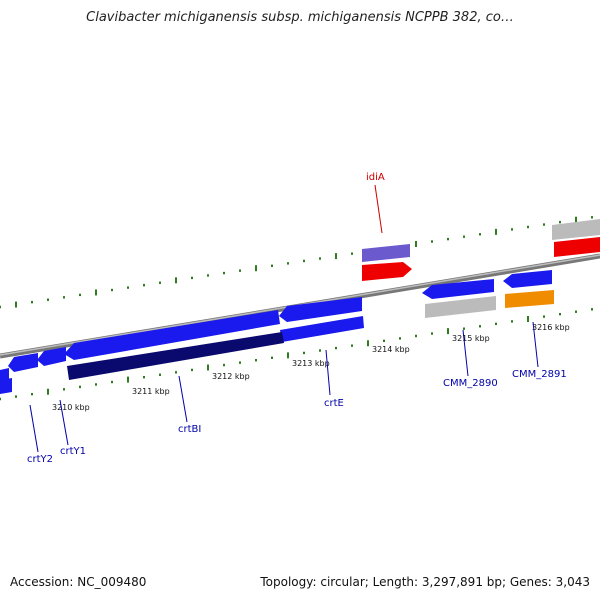  I want to click on gene-label-CMM-2890: CMM_2890, so click(470, 383).